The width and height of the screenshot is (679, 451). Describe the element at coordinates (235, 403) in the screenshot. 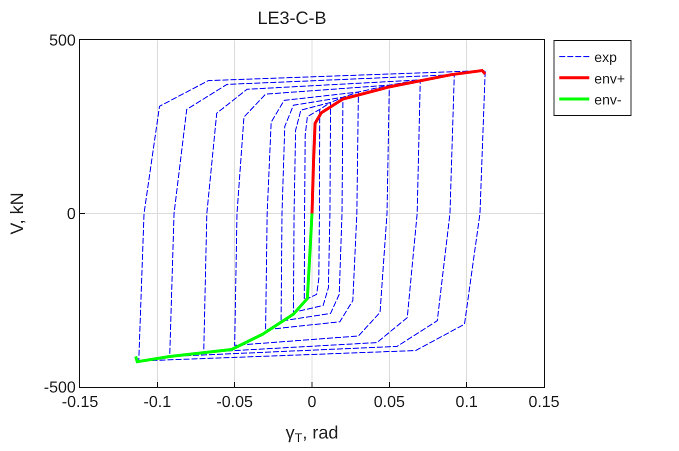

I see `x-tick-label: -0.05` at that location.